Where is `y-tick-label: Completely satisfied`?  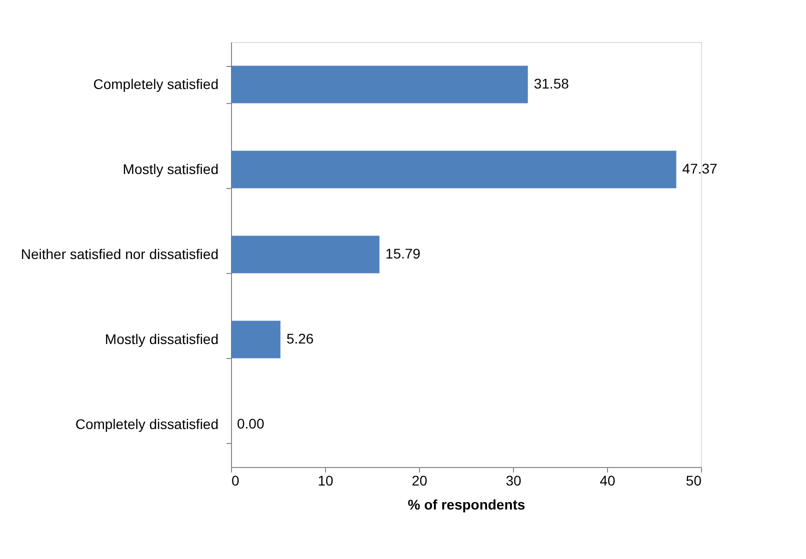
y-tick-label: Completely satisfied is located at coordinates (155, 84).